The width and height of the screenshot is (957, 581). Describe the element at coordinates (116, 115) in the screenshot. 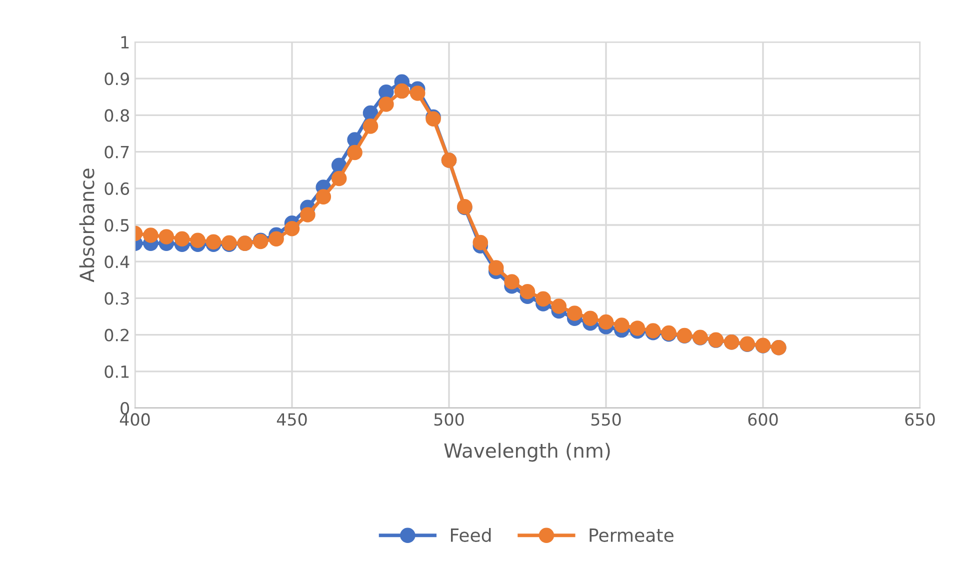

I see `y-tick-label: 0.8` at that location.